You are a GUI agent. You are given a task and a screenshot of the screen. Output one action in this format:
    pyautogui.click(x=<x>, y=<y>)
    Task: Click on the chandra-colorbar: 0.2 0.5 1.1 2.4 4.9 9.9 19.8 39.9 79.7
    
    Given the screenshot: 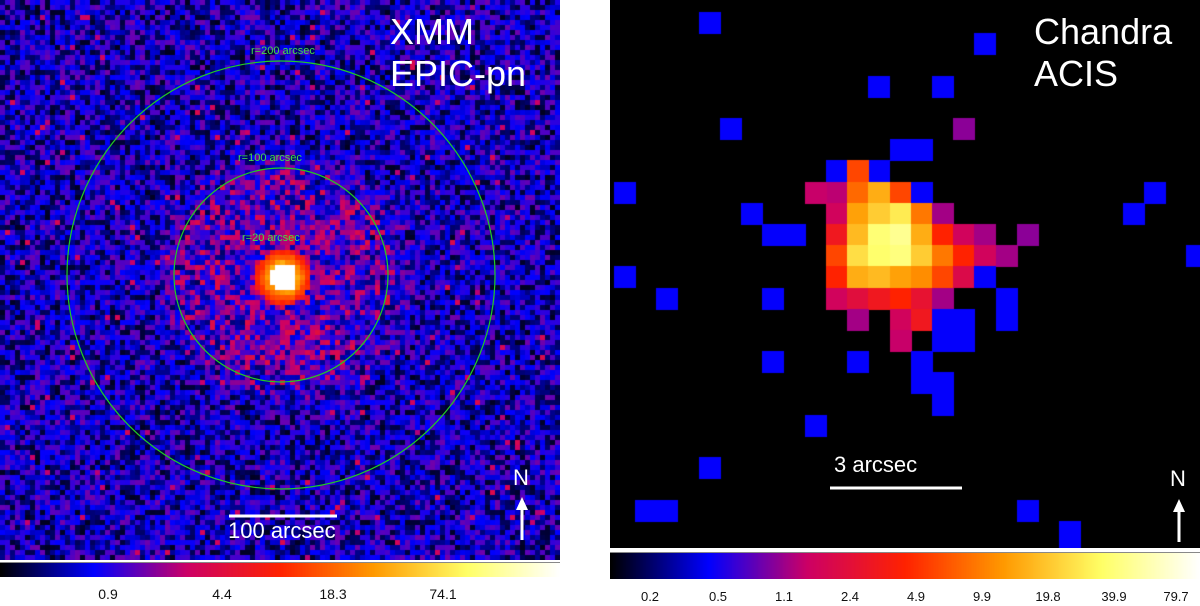 What is the action you would take?
    pyautogui.click(x=905, y=579)
    